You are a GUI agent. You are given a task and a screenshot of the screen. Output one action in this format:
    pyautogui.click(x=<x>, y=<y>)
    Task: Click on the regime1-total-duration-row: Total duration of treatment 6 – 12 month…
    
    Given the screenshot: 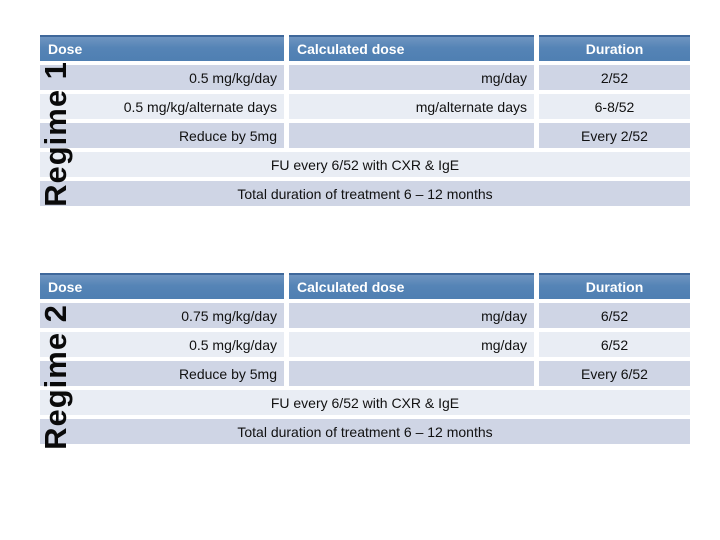 What is the action you would take?
    pyautogui.click(x=365, y=193)
    